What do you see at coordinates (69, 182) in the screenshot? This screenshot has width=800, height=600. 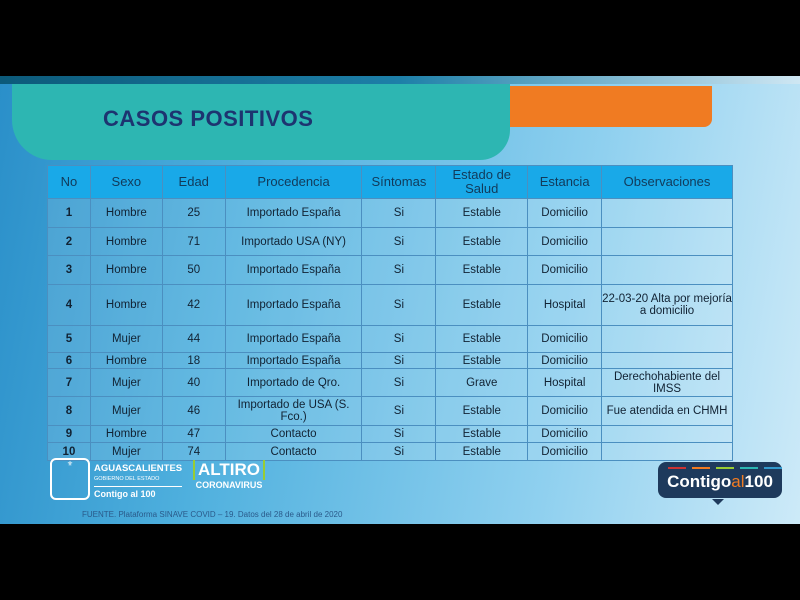 I see `column-header: No` at bounding box center [69, 182].